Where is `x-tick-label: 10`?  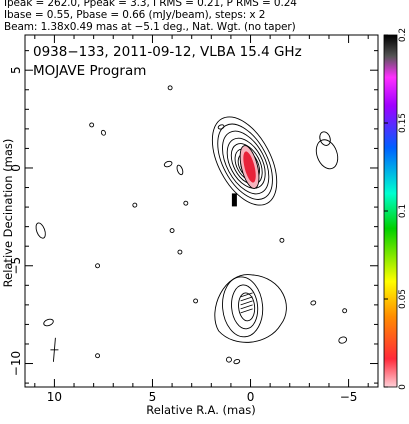
x-tick-label: 10 is located at coordinates (54, 397).